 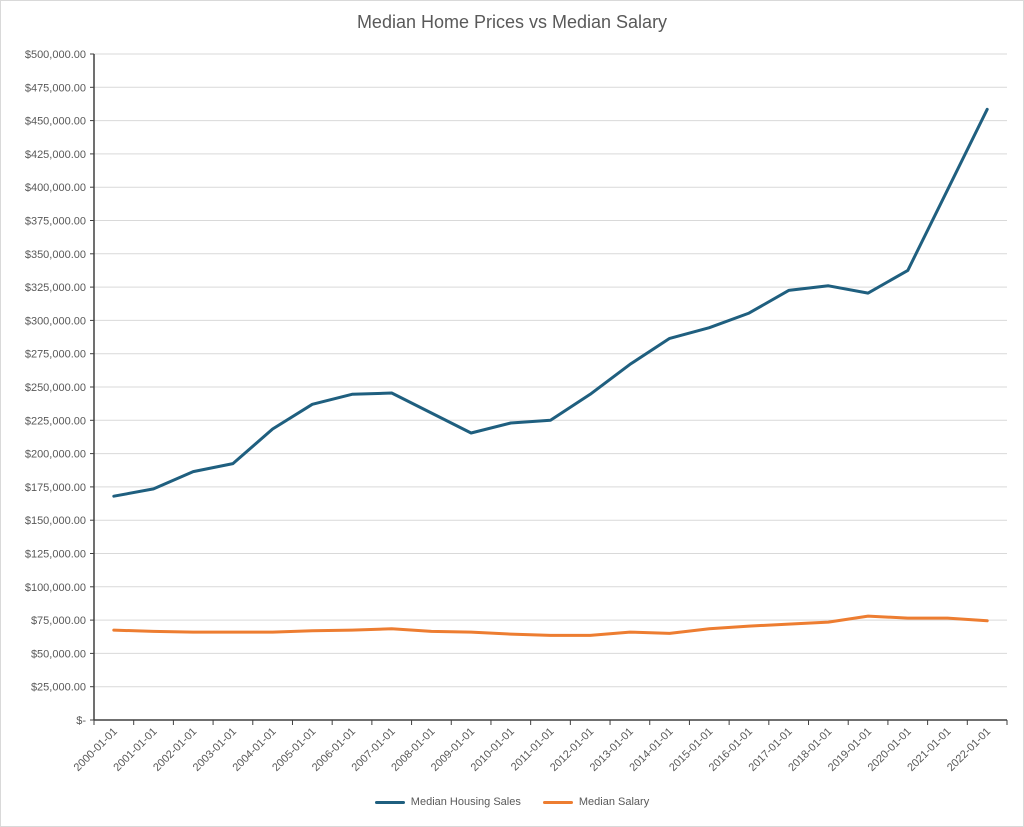 What do you see at coordinates (55, 88) in the screenshot?
I see `y-tick-label: $475,000.00` at bounding box center [55, 88].